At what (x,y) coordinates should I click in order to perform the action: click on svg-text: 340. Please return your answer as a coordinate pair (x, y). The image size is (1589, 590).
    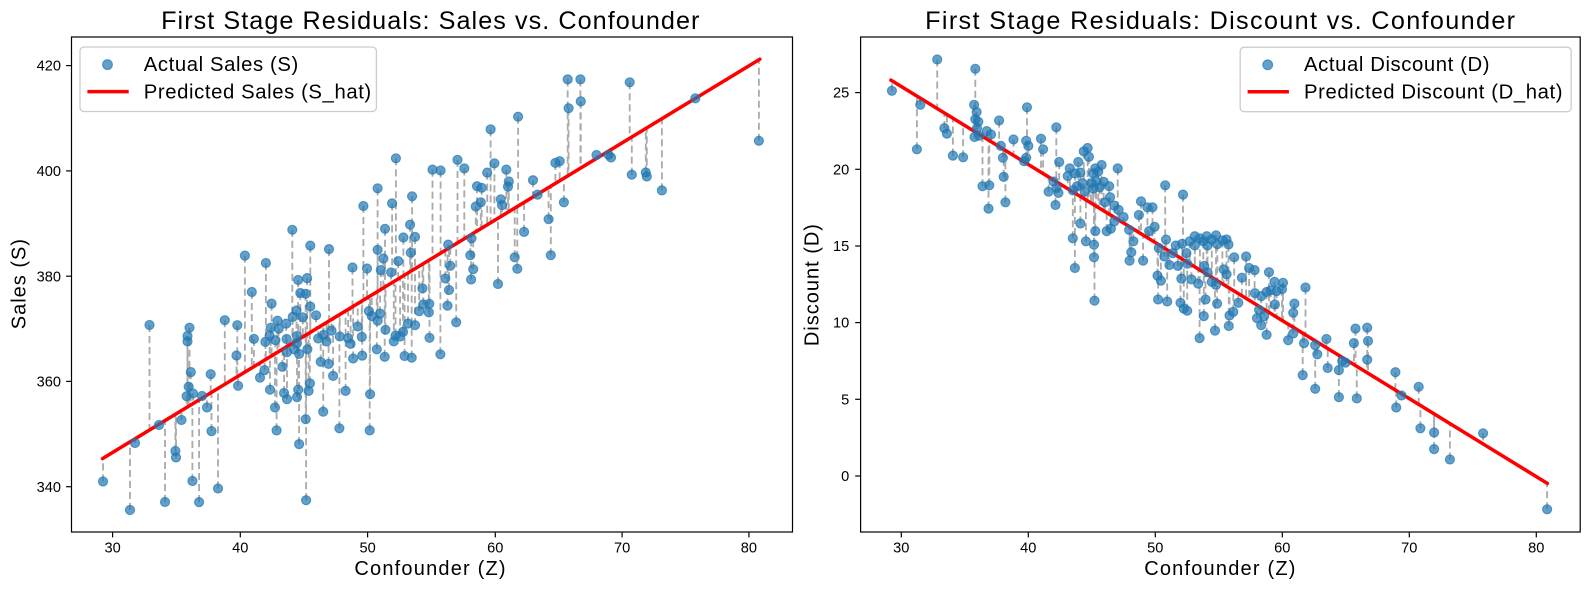
    Looking at the image, I should click on (49, 488).